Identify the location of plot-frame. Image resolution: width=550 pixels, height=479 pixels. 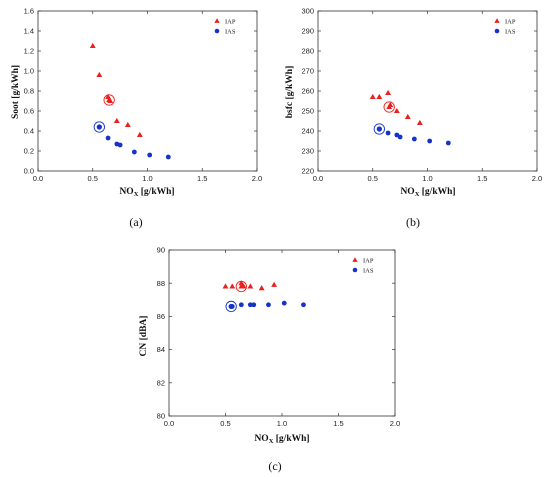
(282, 333).